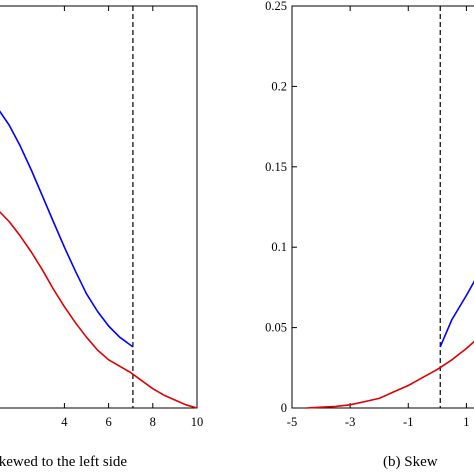 The image size is (474, 474). Describe the element at coordinates (64, 422) in the screenshot. I see `panel-a-x-tick-label: 4` at that location.